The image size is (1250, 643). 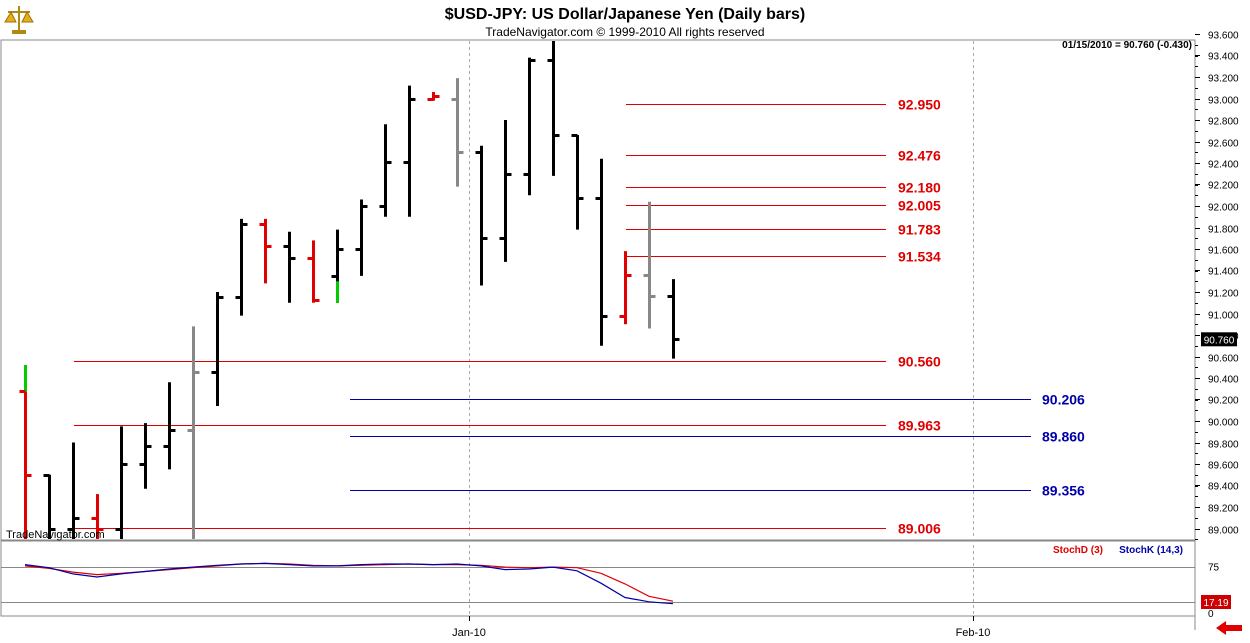 What do you see at coordinates (1063, 400) in the screenshot?
I see `level-label-9: 90.206` at bounding box center [1063, 400].